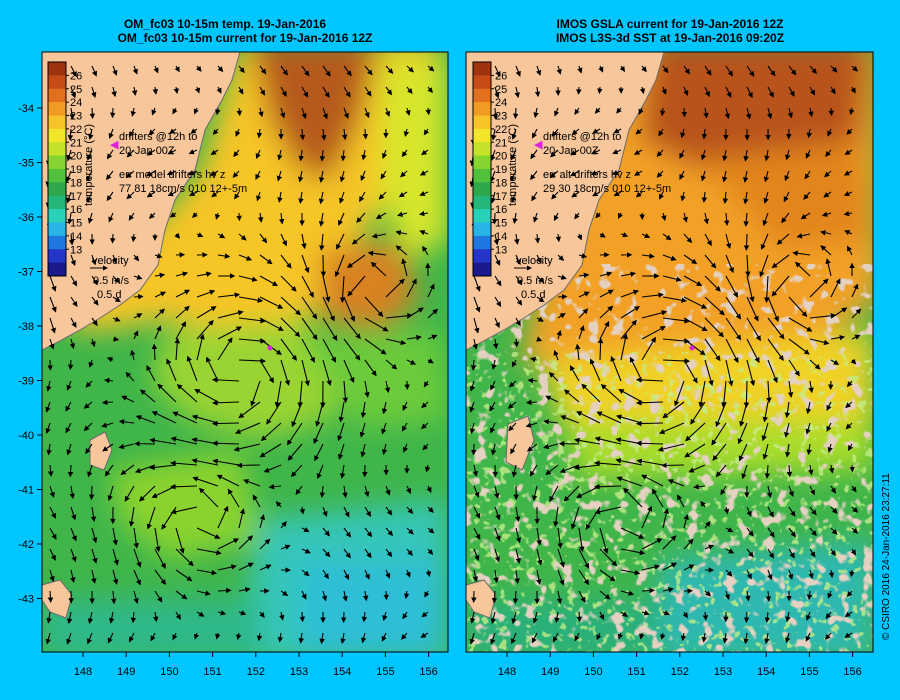 This screenshot has height=700, width=900. Describe the element at coordinates (501, 183) in the screenshot. I see `colorbar-tick-label: 18` at that location.